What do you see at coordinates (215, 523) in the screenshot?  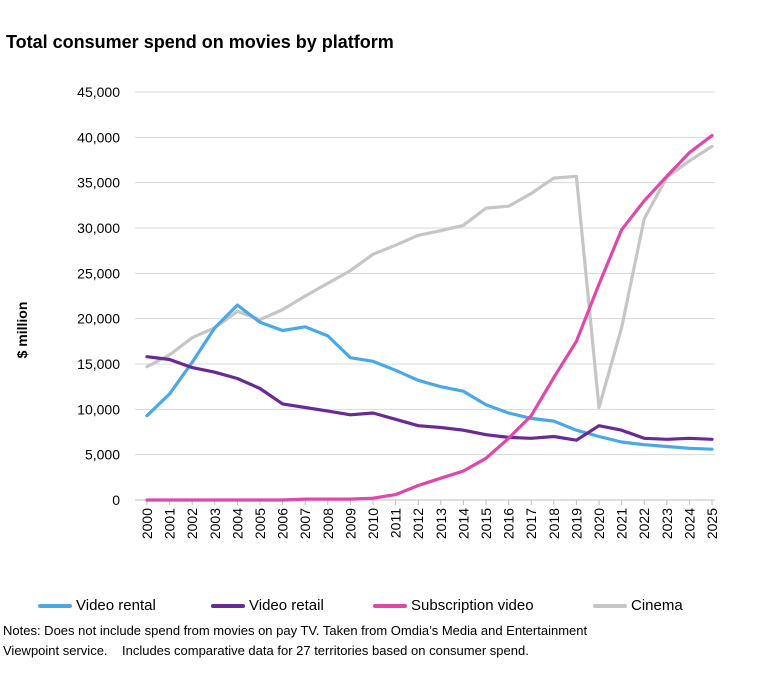 I see `x-tick-label: 2003` at bounding box center [215, 523].